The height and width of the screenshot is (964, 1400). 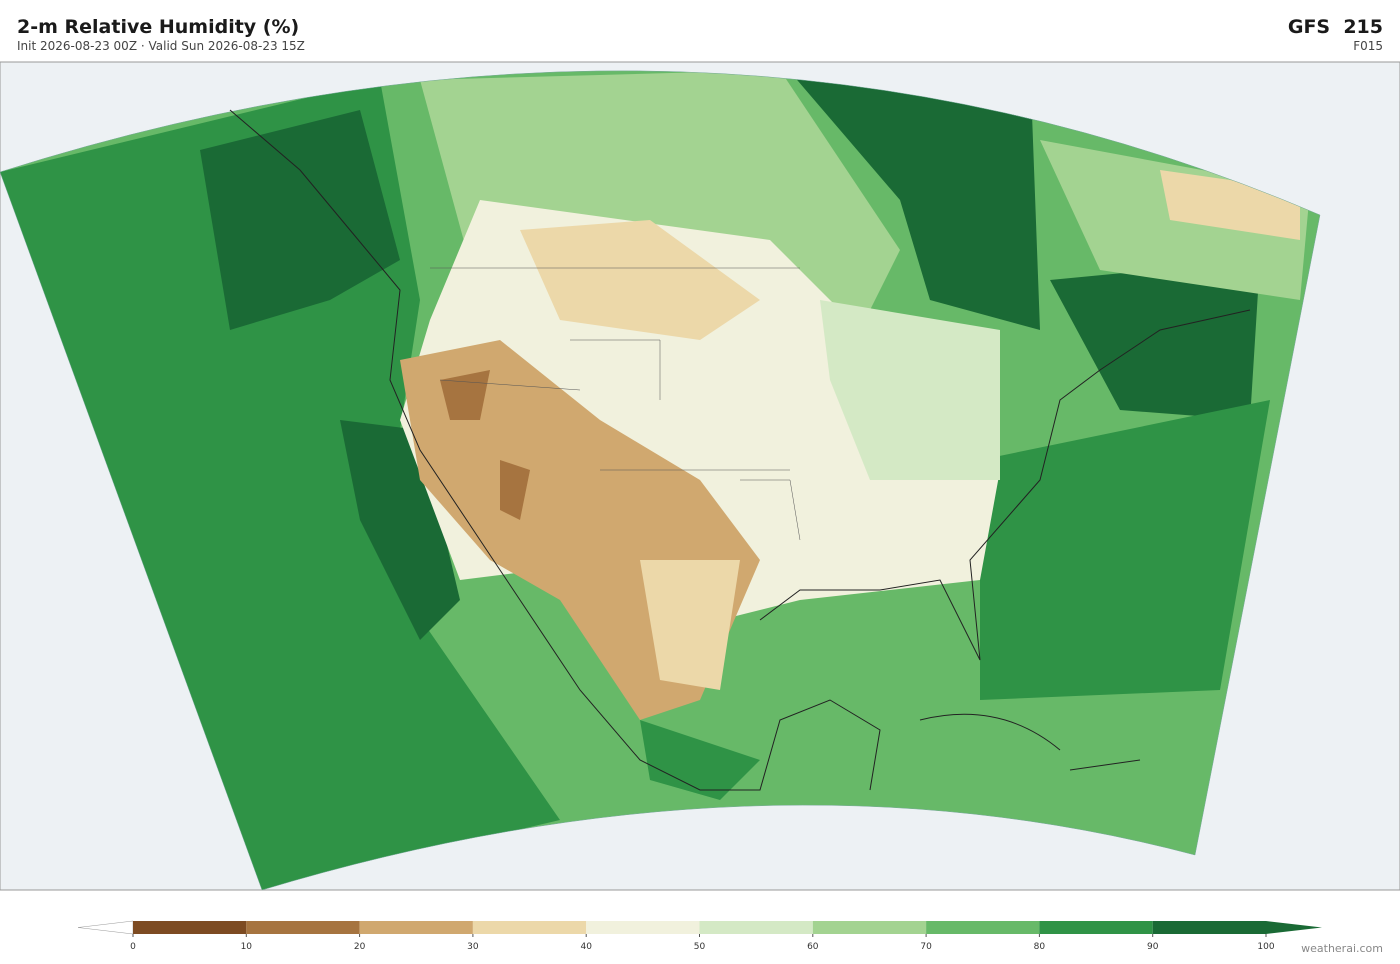 I want to click on state-border, so click(x=615, y=404).